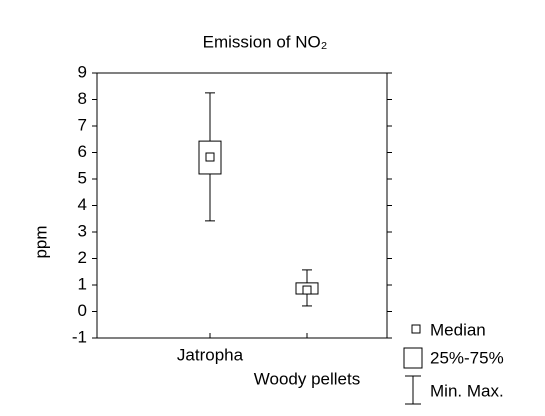 The width and height of the screenshot is (545, 416). Describe the element at coordinates (82, 177) in the screenshot. I see `y-tick-label: 5` at that location.